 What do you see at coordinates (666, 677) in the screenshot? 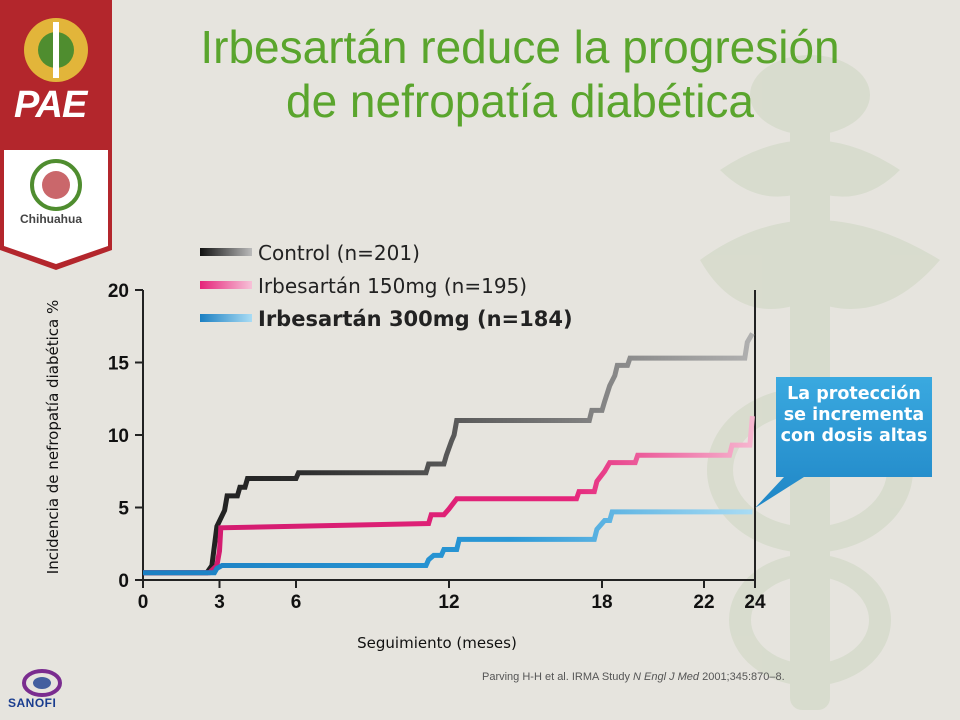
I see `citation-journal: N Engl J Med` at bounding box center [666, 677].